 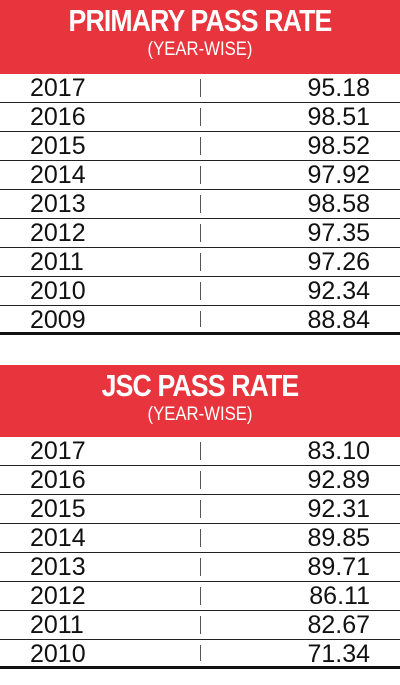 What do you see at coordinates (338, 117) in the screenshot?
I see `pass-rate-cell: 98.51` at bounding box center [338, 117].